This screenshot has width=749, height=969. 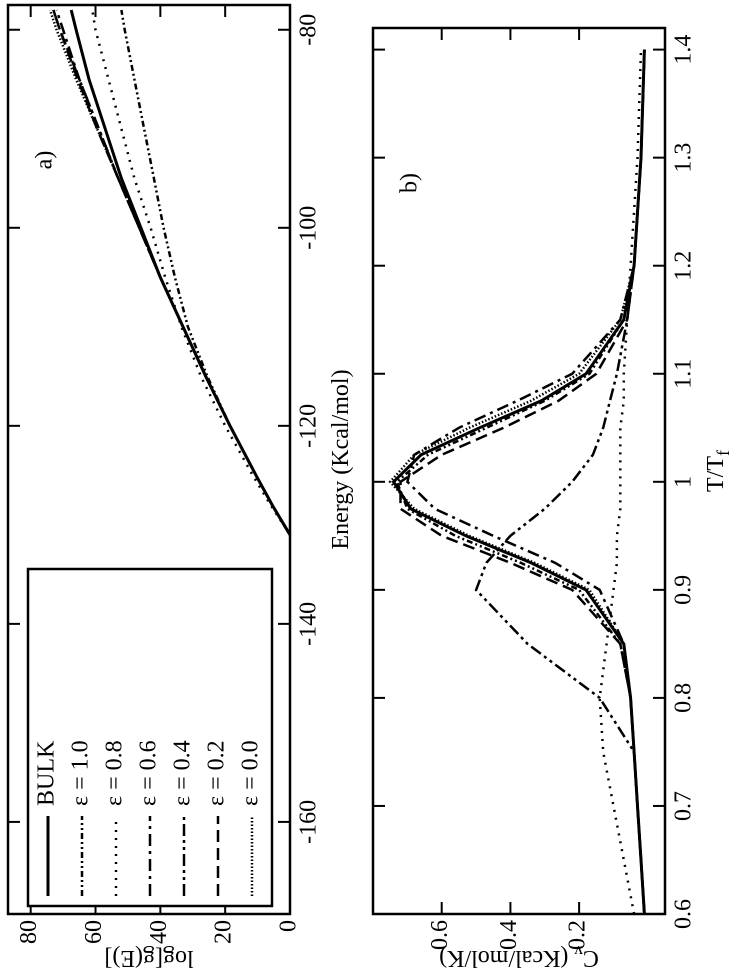 I want to click on legend-label: ε = 0.8, so click(x=115, y=773).